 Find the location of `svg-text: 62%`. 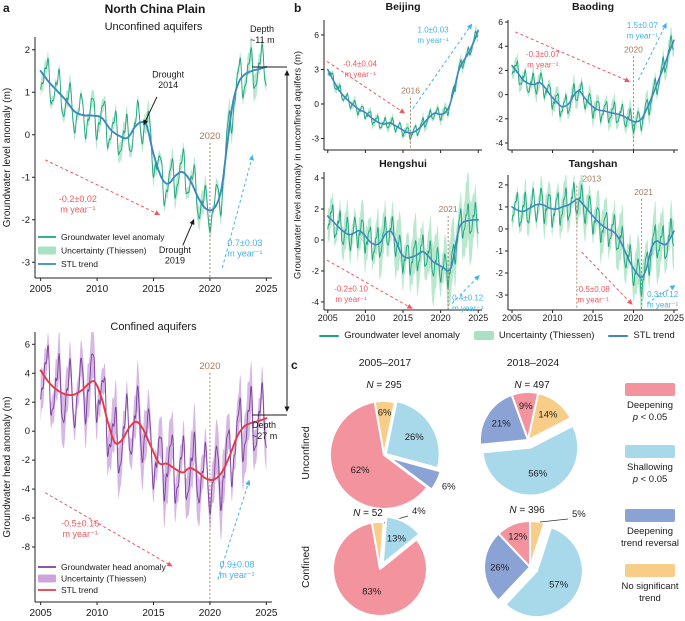

svg-text: 62% is located at coordinates (361, 470).